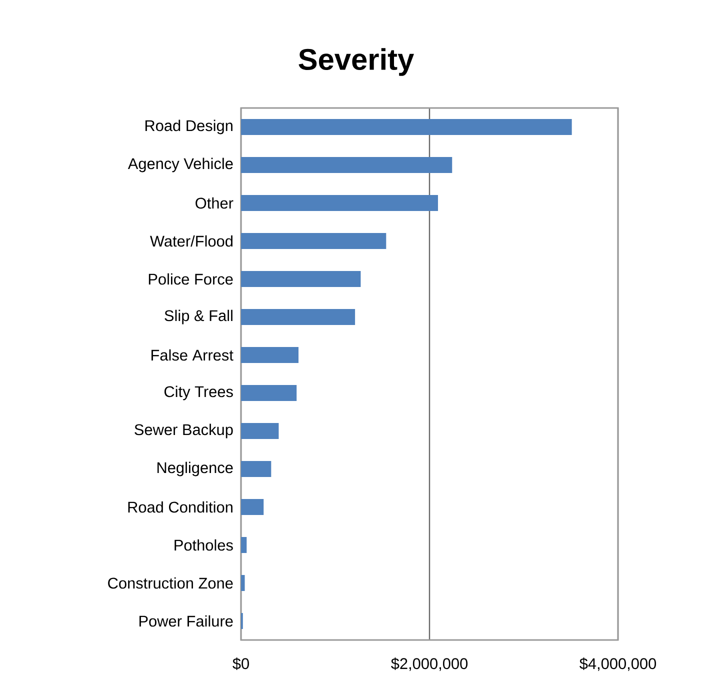  What do you see at coordinates (429, 664) in the screenshot?
I see `x-tick-label: $2,000,000` at bounding box center [429, 664].